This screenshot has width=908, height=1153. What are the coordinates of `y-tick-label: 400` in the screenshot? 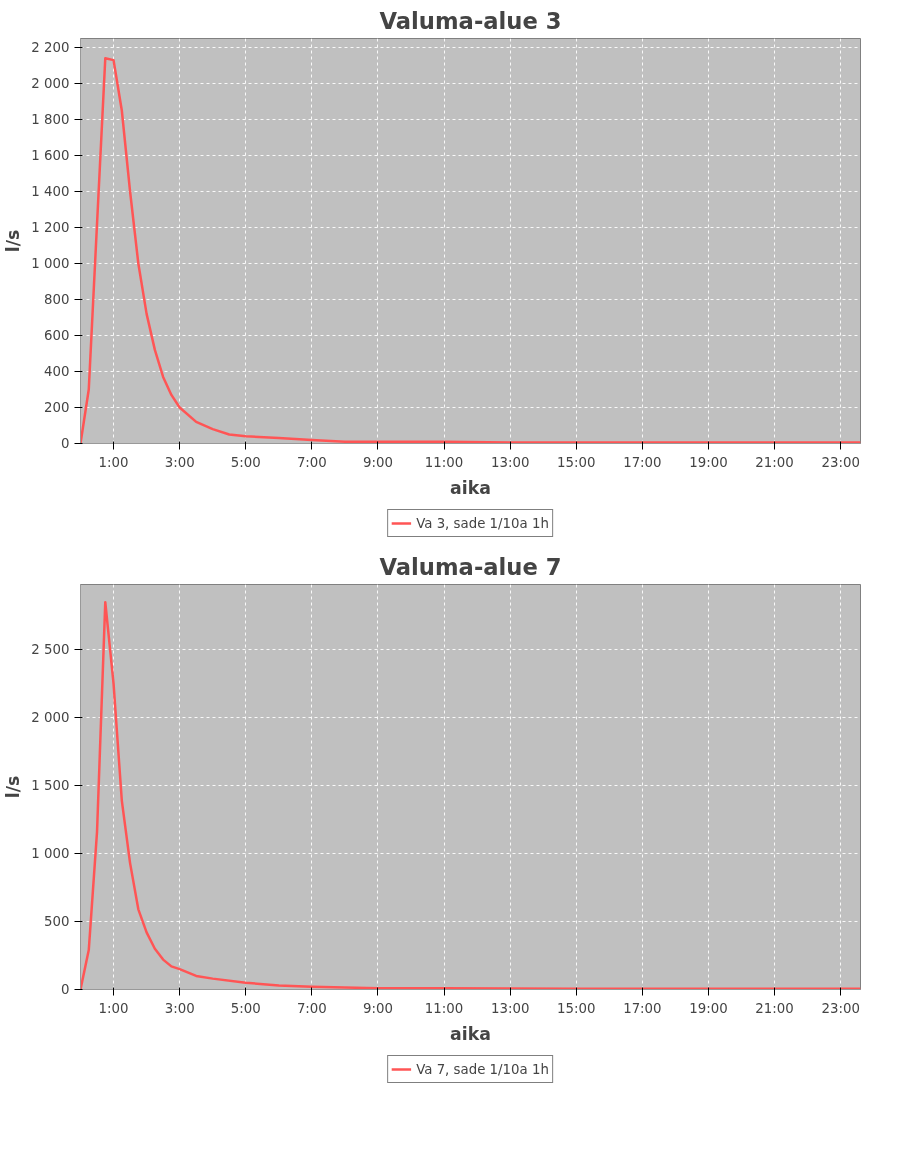 It's located at (57, 371).